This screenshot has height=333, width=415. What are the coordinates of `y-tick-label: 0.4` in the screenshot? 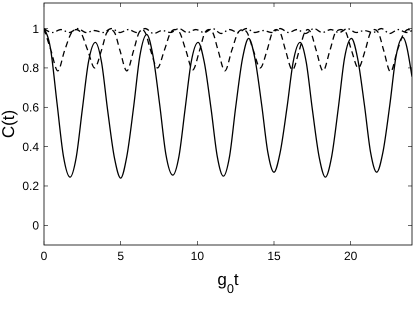 It's located at (31, 147).